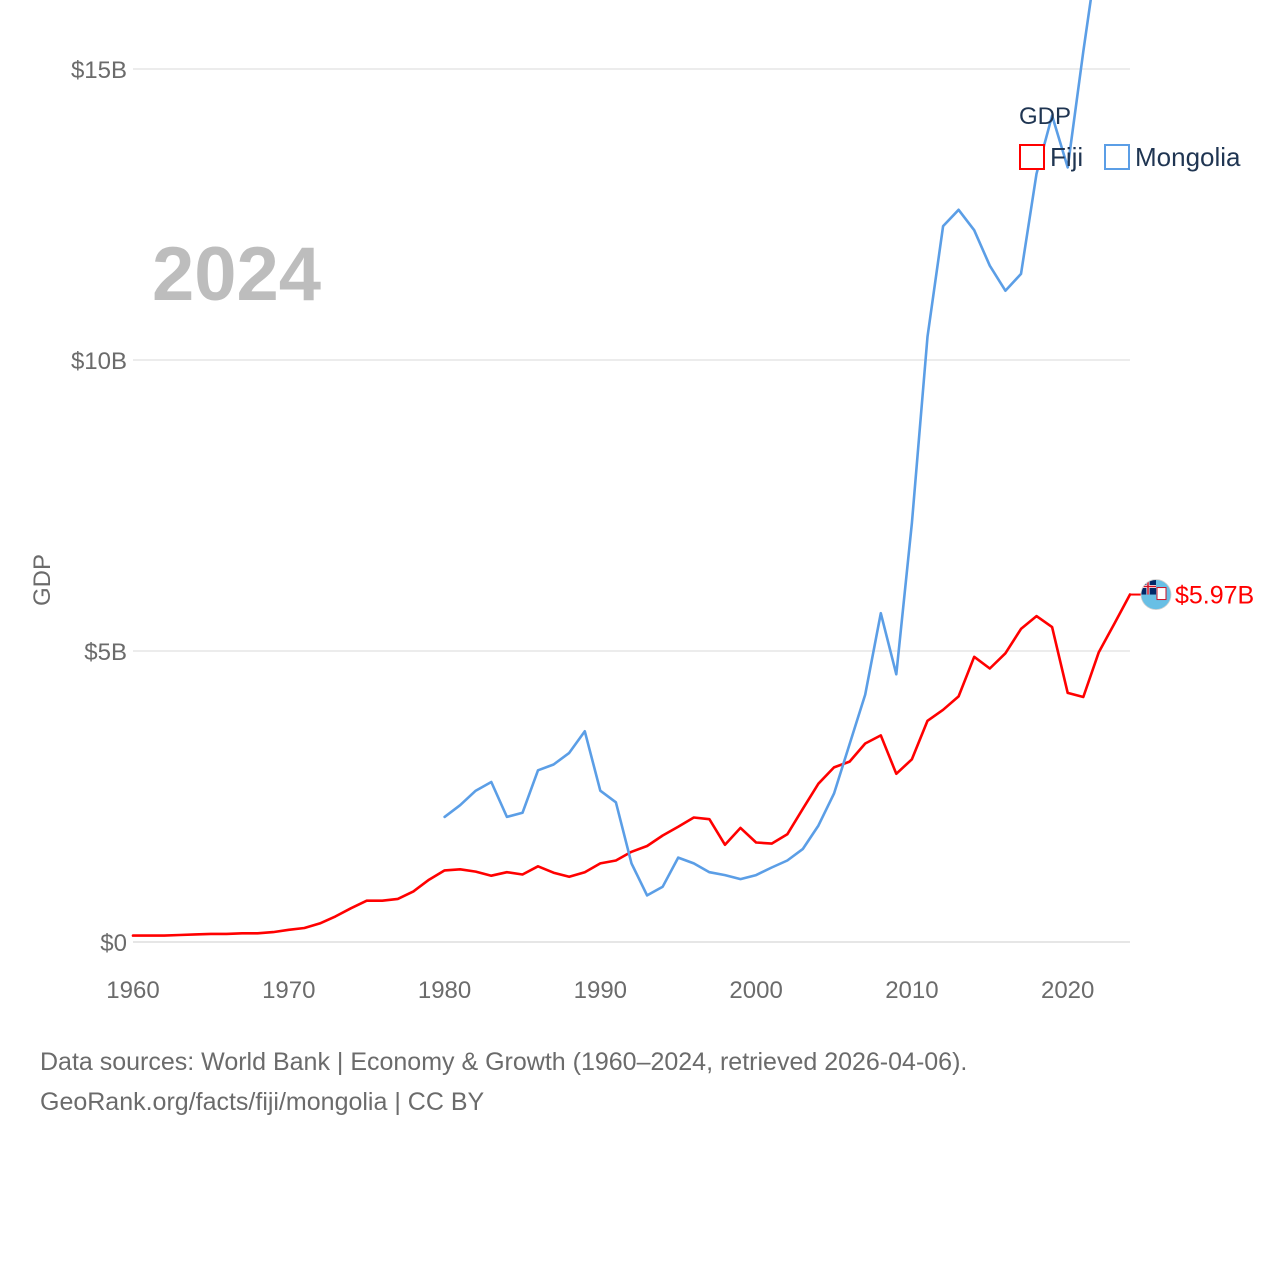  Describe the element at coordinates (1214, 596) in the screenshot. I see `fiji-end-value-label: $5.97B` at that location.